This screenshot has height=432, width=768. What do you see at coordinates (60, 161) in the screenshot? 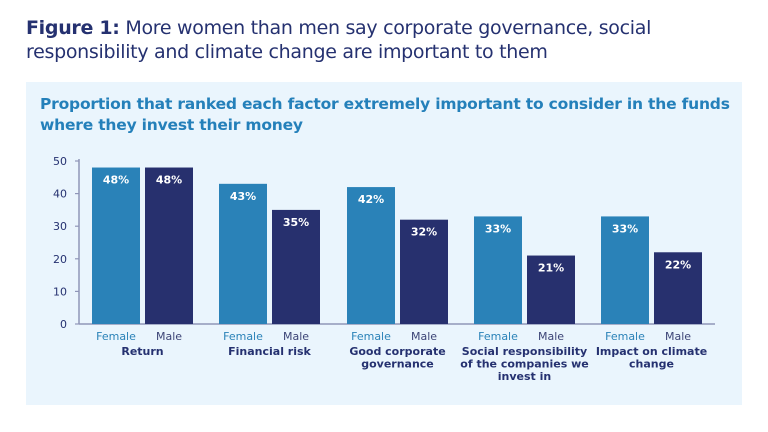
I see `y-tick-label: 50` at bounding box center [60, 161].